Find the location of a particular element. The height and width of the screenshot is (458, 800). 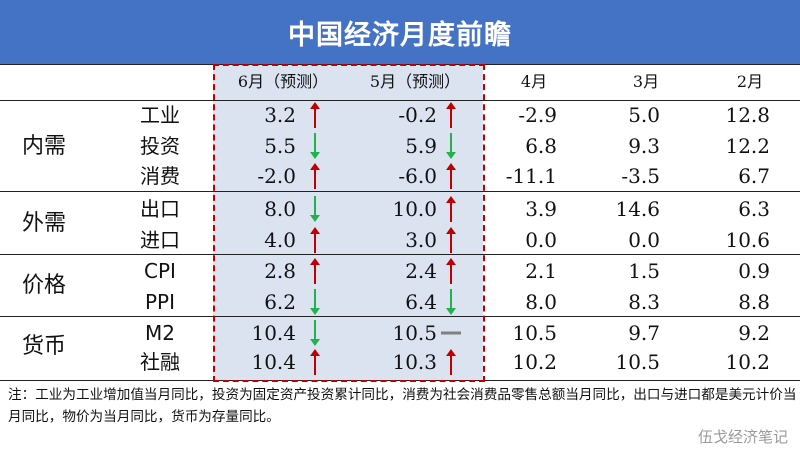

column-header: 5月（预测） is located at coordinates (415, 81).